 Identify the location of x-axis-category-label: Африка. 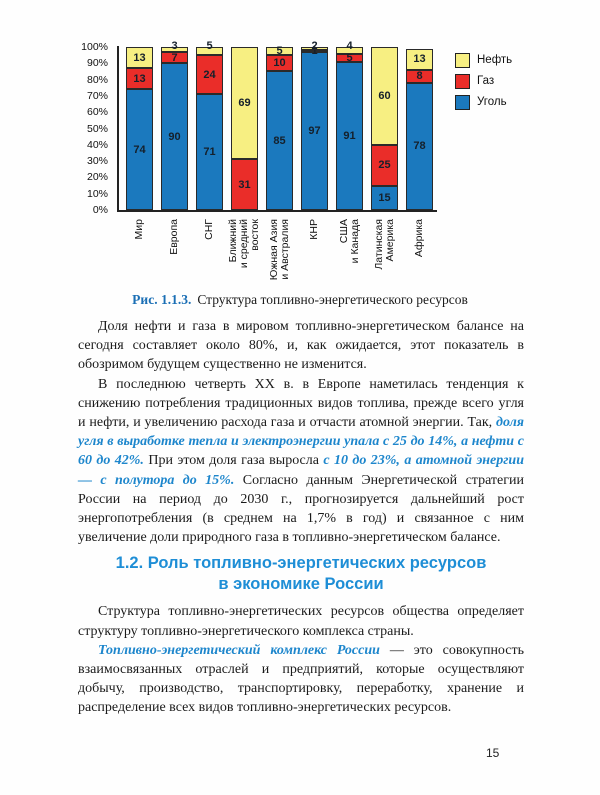
(419, 238).